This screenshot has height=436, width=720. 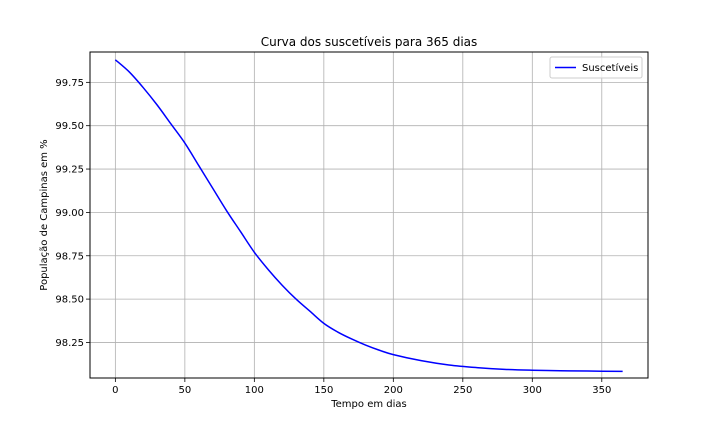 I want to click on y-tick-label: 98.50, so click(x=69, y=300).